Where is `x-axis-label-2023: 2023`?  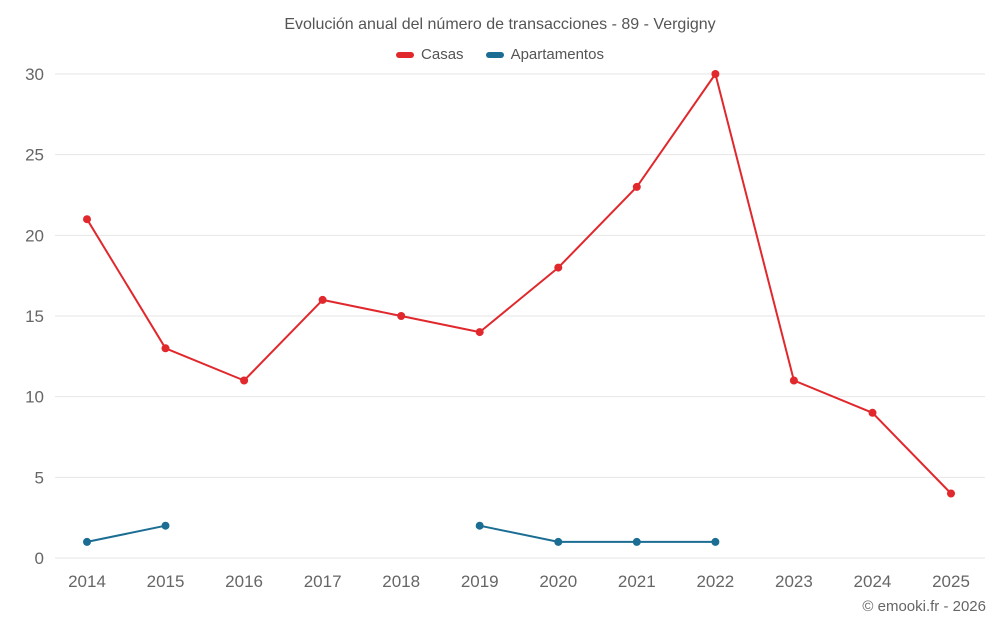
x-axis-label-2023: 2023 is located at coordinates (794, 581).